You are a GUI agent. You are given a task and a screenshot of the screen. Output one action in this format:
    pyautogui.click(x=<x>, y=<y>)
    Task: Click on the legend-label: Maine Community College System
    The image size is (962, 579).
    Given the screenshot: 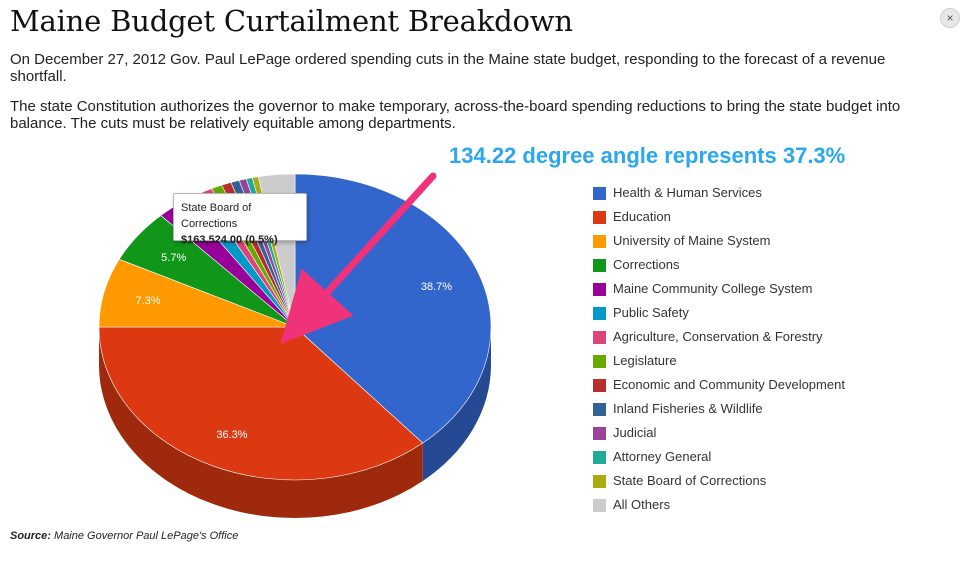 What is the action you would take?
    pyautogui.click(x=713, y=288)
    